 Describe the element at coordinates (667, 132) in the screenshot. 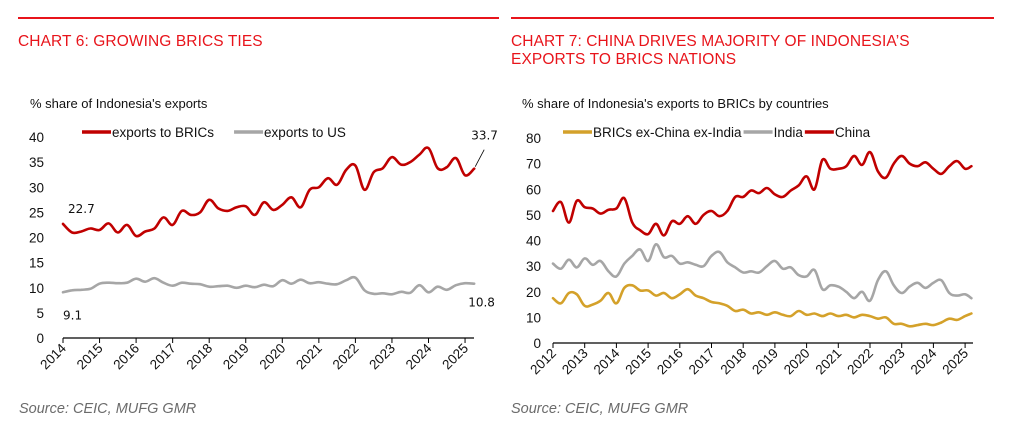

I see `legend-label: BRICs ex-China ex-India` at that location.